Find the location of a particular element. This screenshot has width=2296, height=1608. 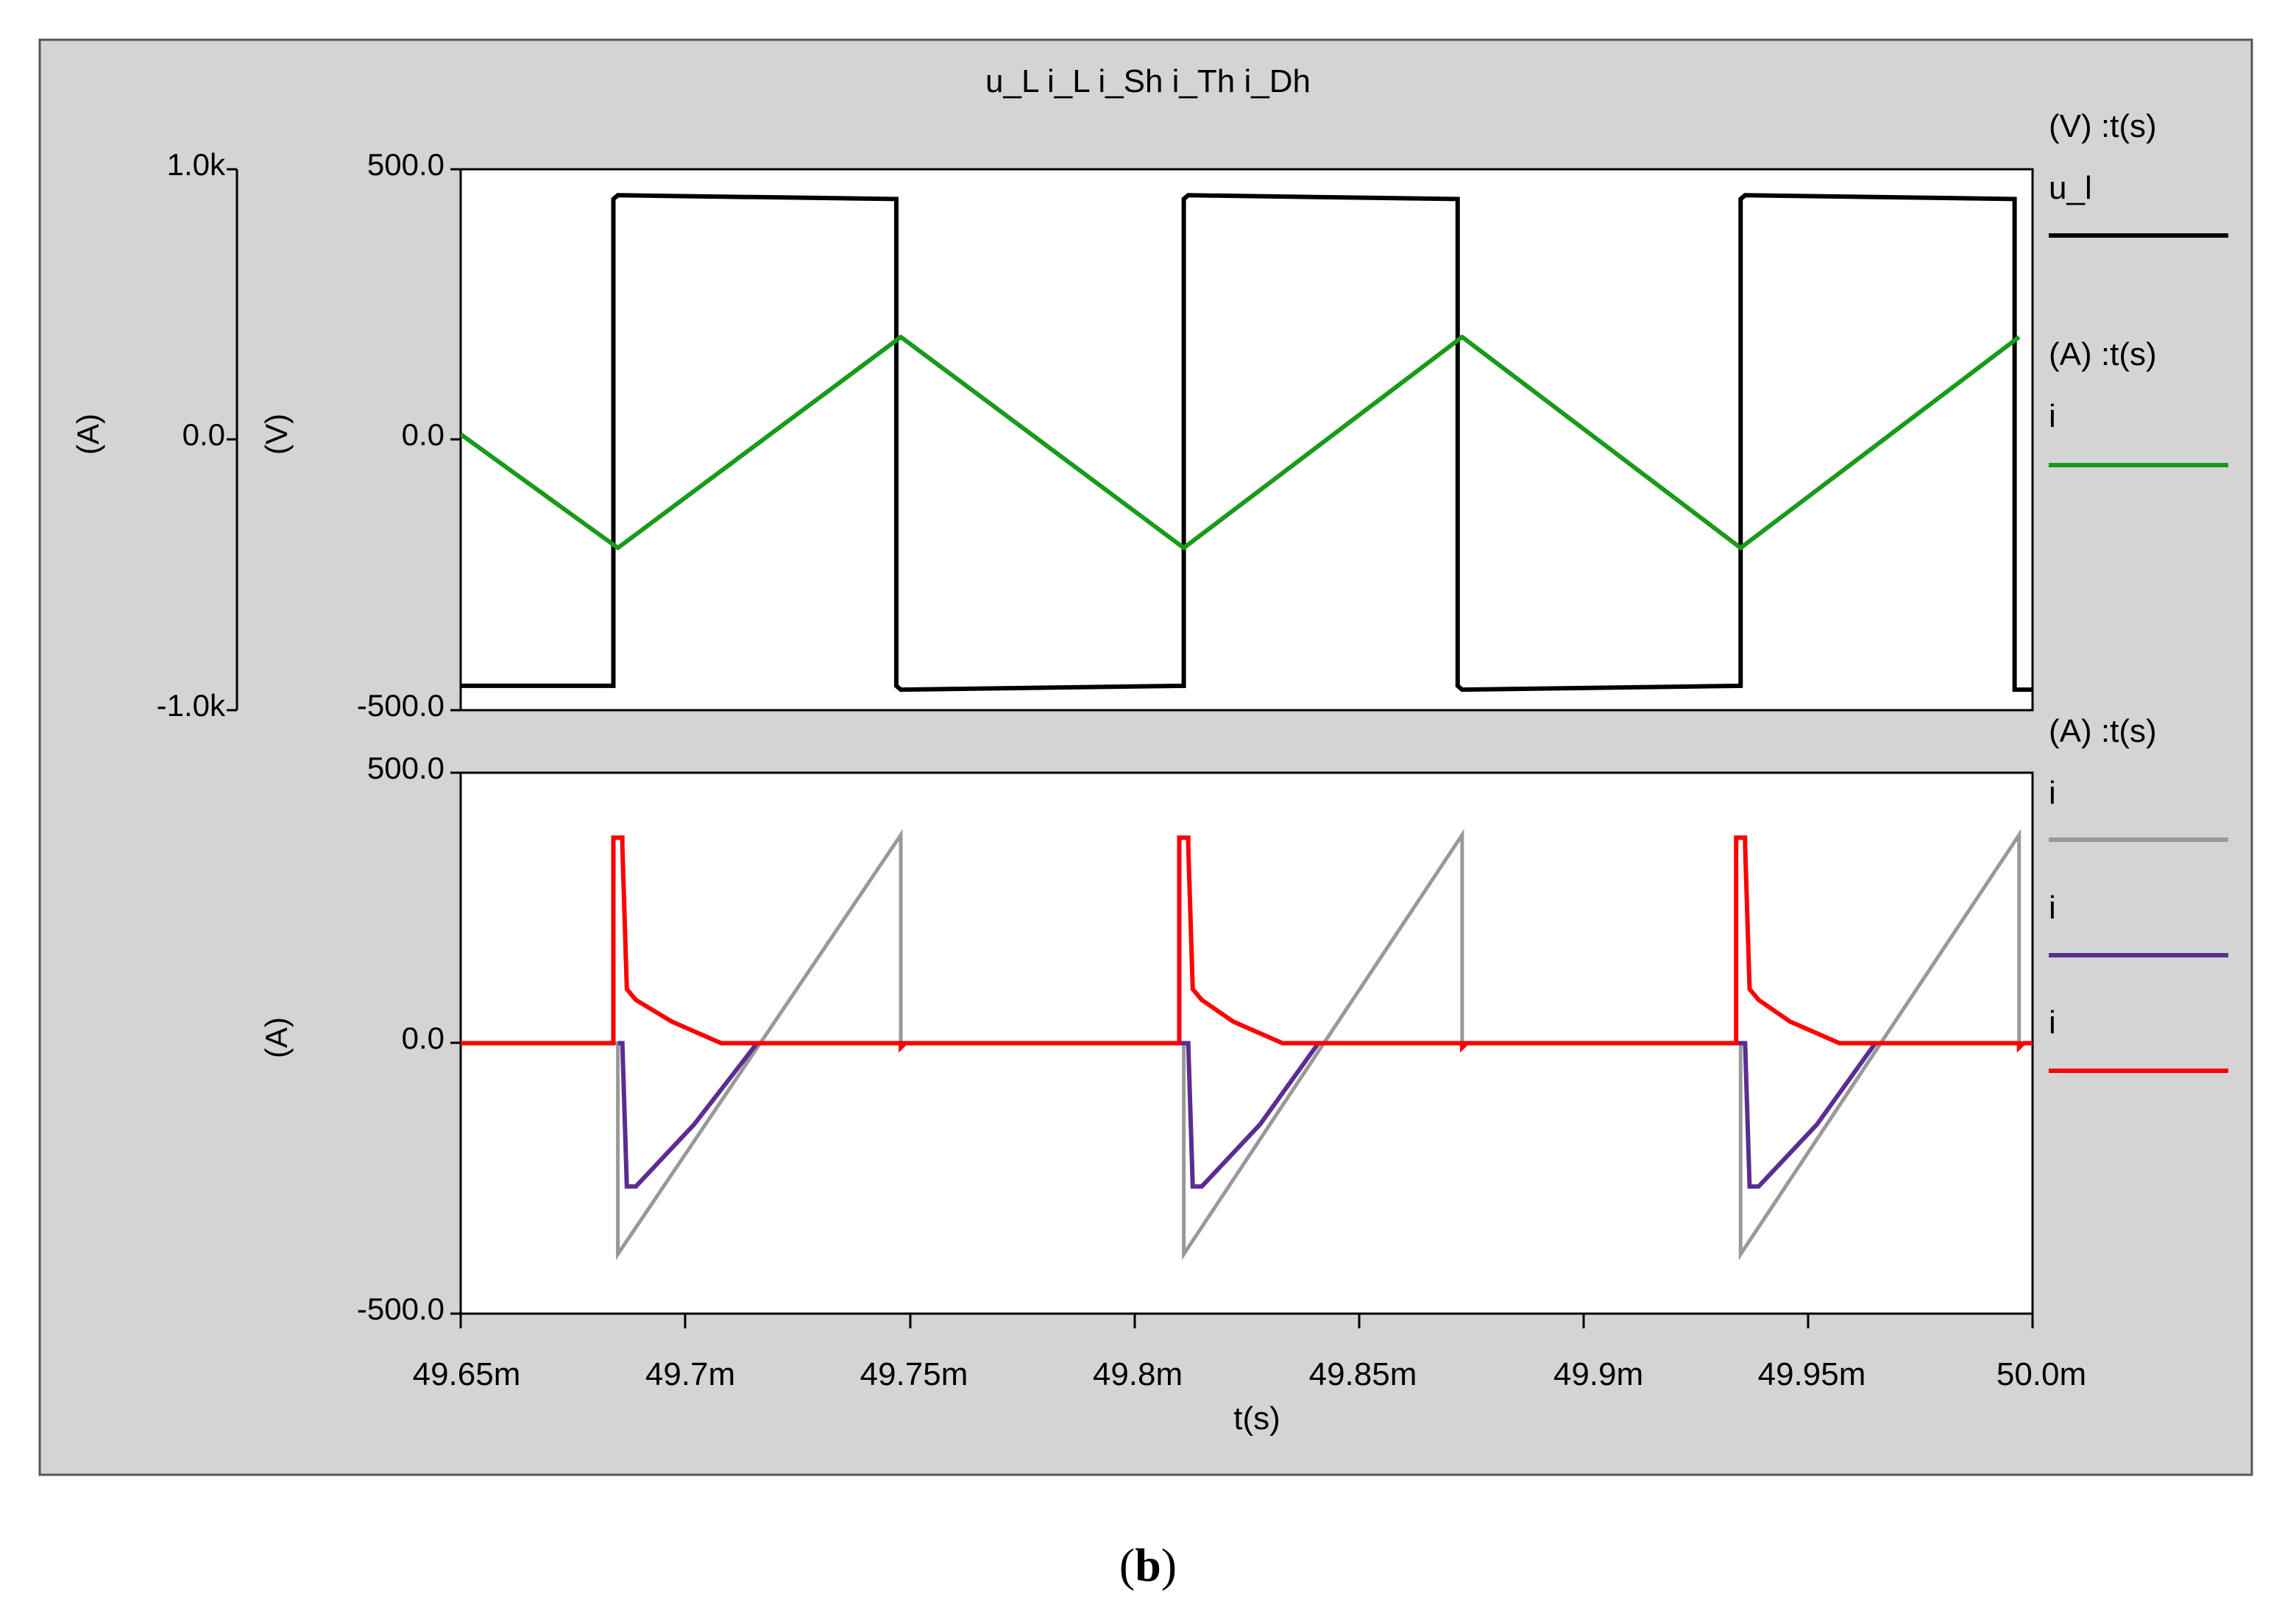

top-left-axis: 1.0k 0.0 -1.0k (A) is located at coordinates (154, 435).